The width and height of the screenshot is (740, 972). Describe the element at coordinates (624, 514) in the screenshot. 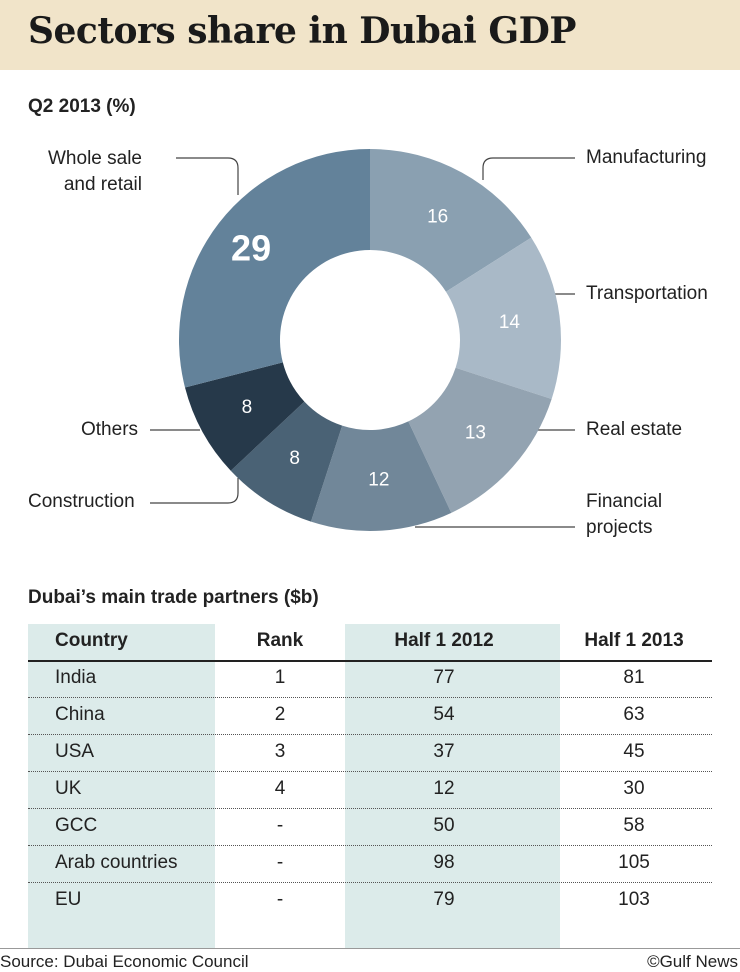

I see `label-financial: Financial projects` at that location.